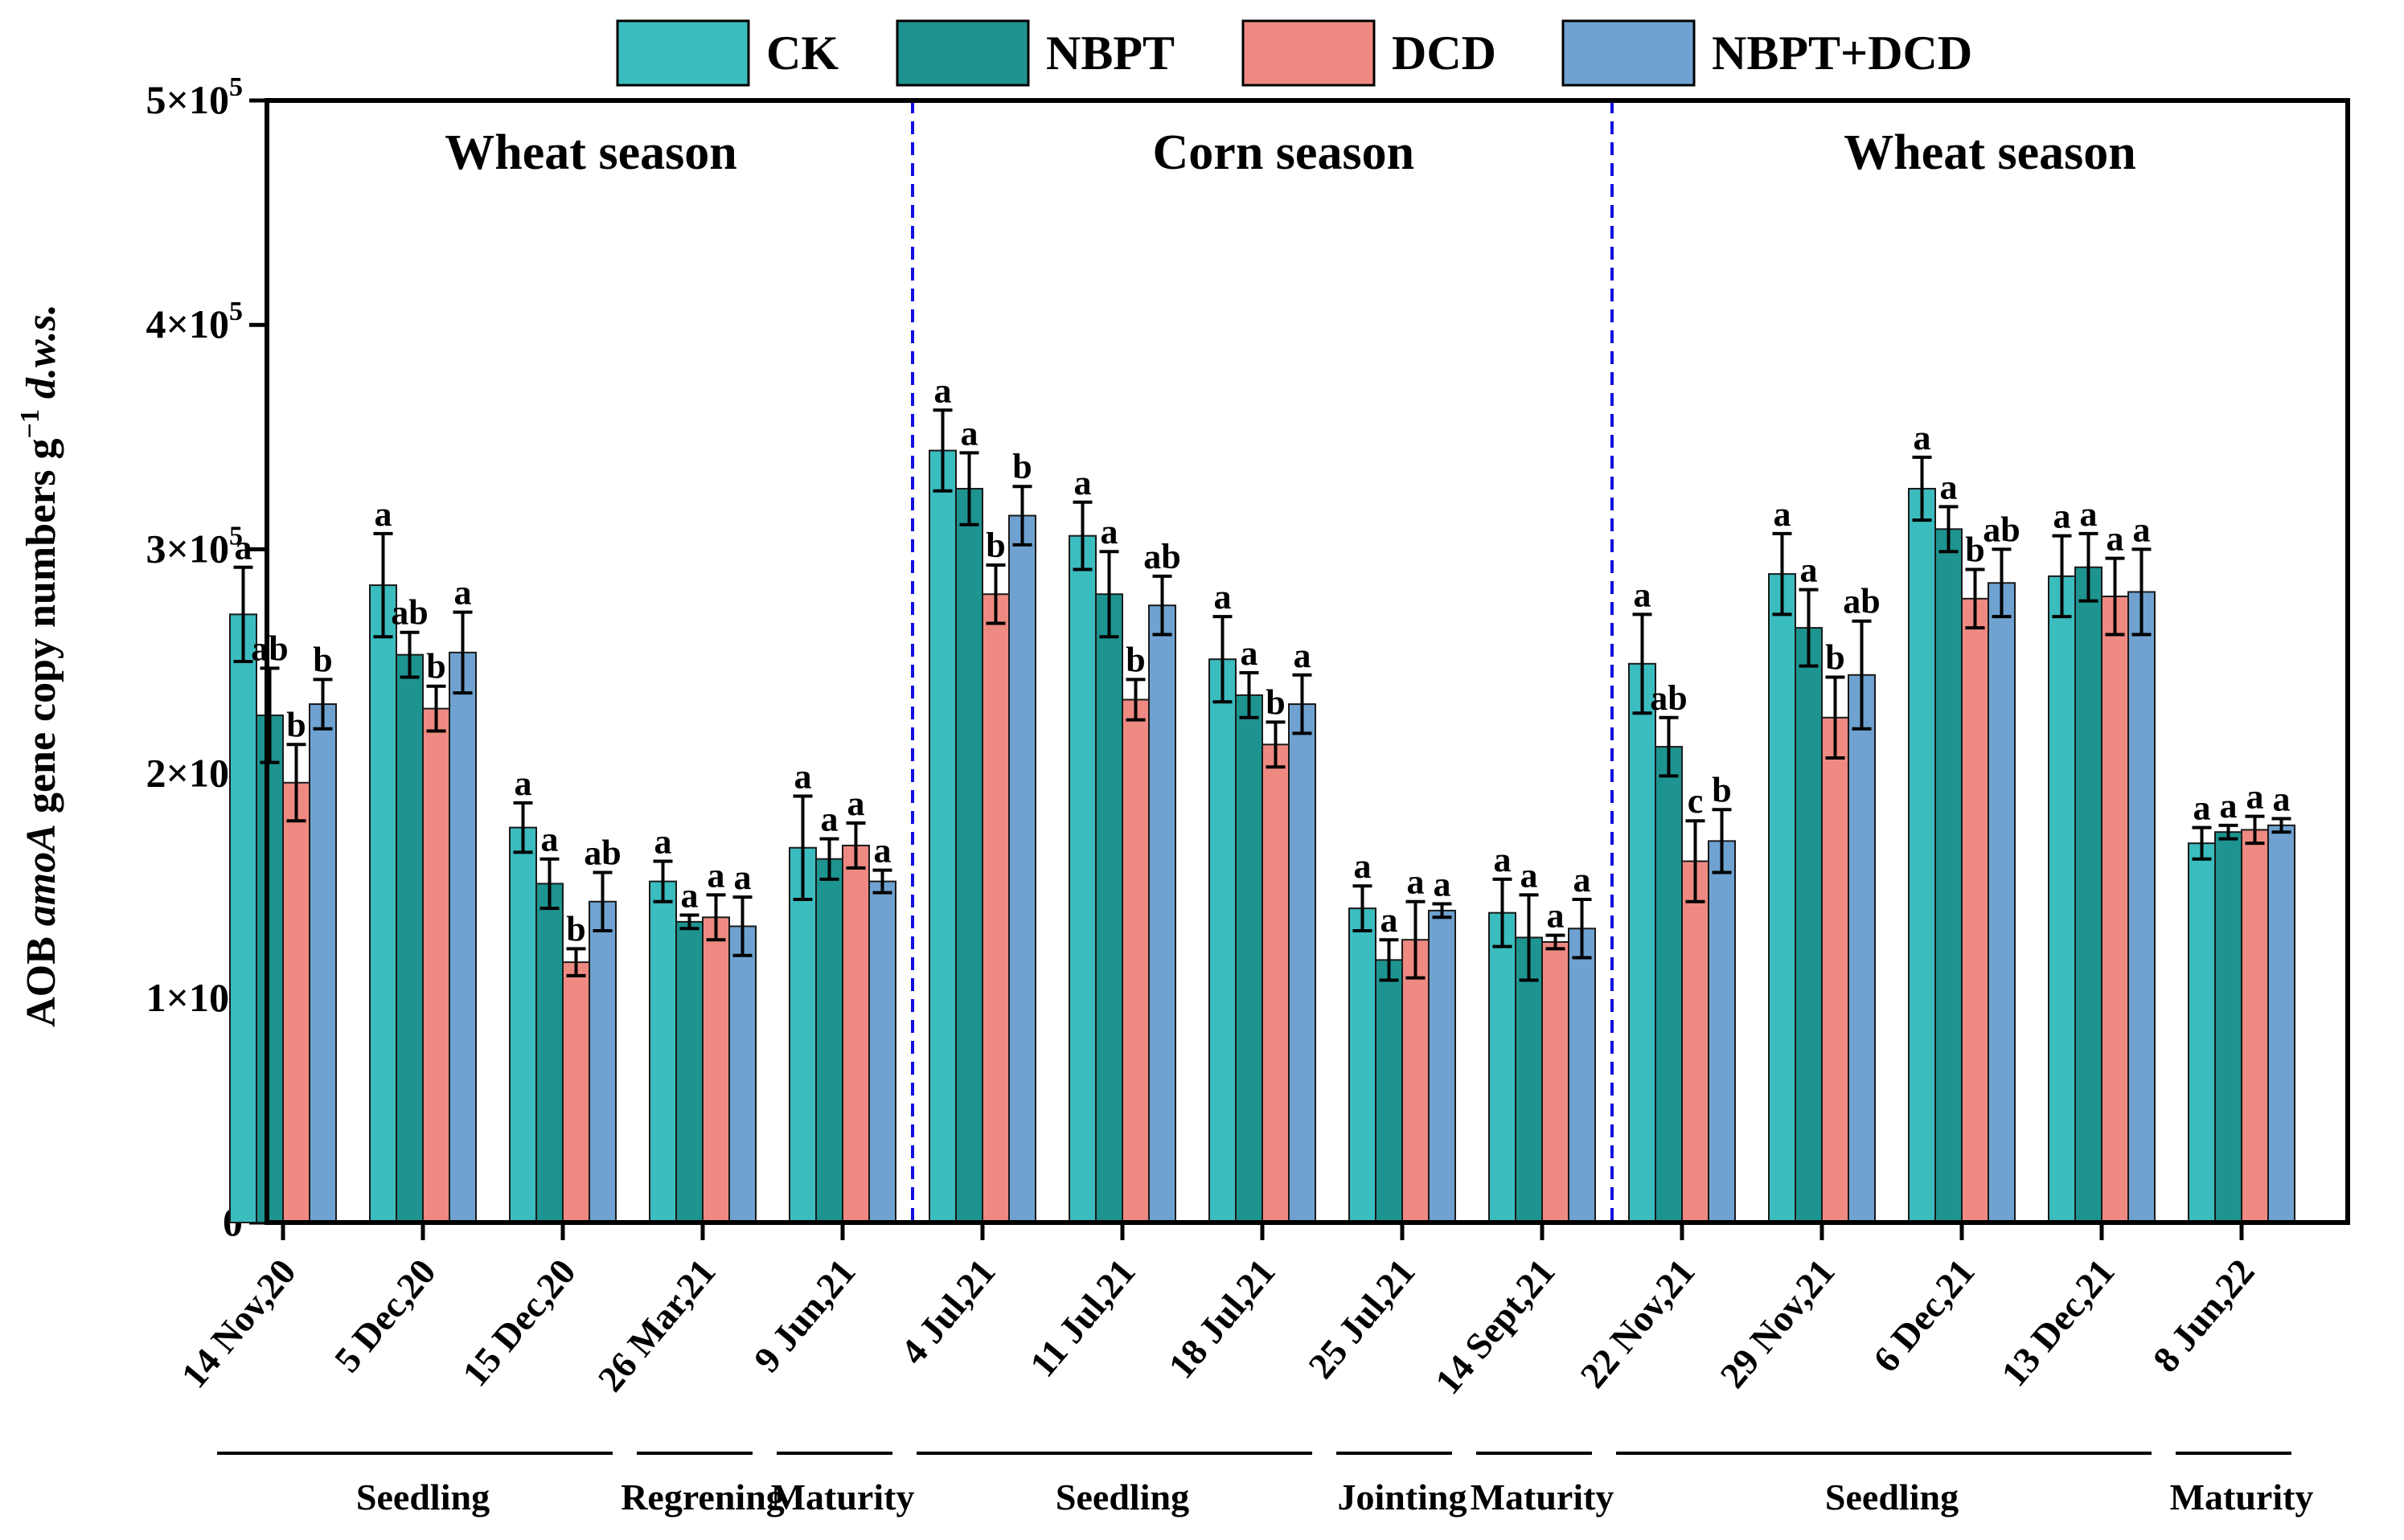  Describe the element at coordinates (39, 666) in the screenshot. I see `y-axis-label: AOB amoA gene copy numbers g−1 d.w.s.` at that location.